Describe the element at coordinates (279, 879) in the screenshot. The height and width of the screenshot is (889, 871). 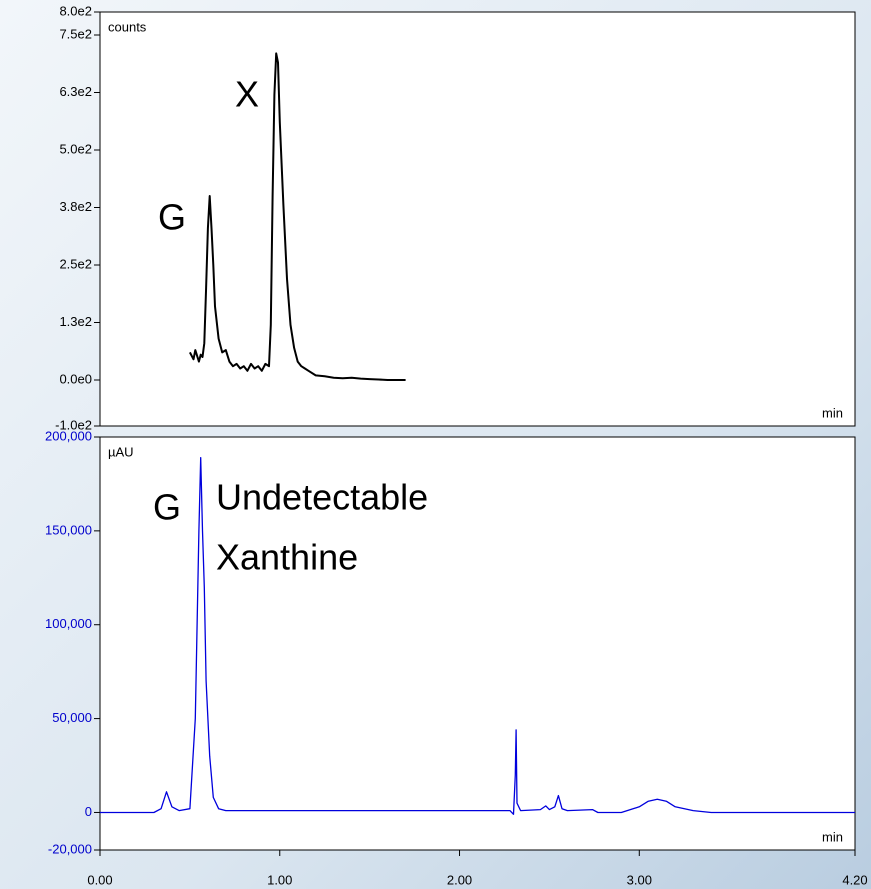
I see `x-tick-label: 1.00` at that location.